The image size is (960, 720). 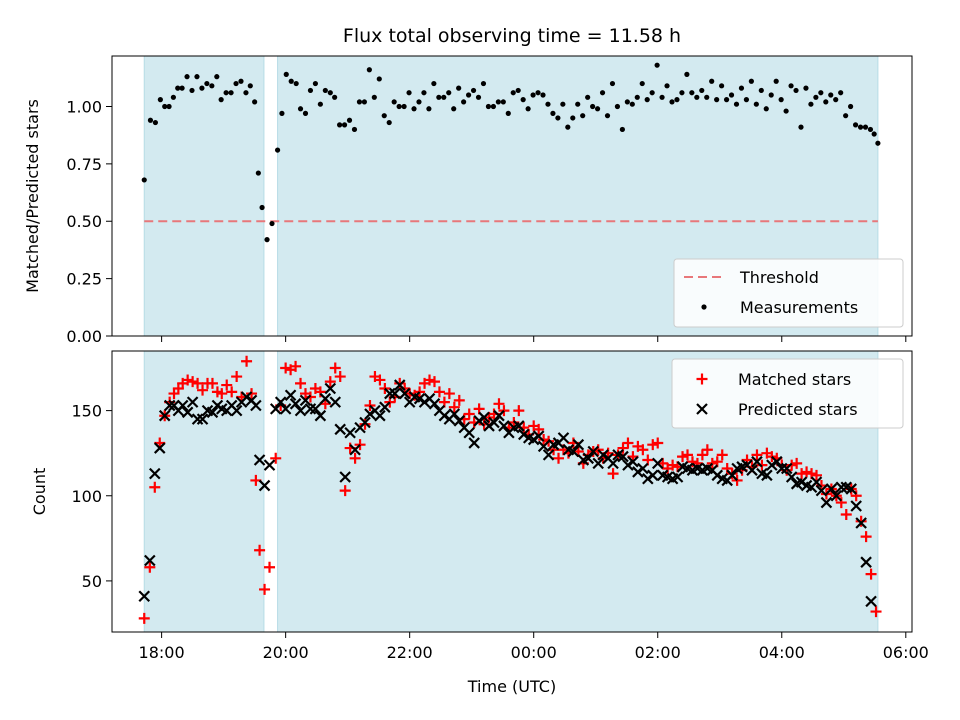 What do you see at coordinates (286, 652) in the screenshot?
I see `x-tick-label: 20:00` at bounding box center [286, 652].